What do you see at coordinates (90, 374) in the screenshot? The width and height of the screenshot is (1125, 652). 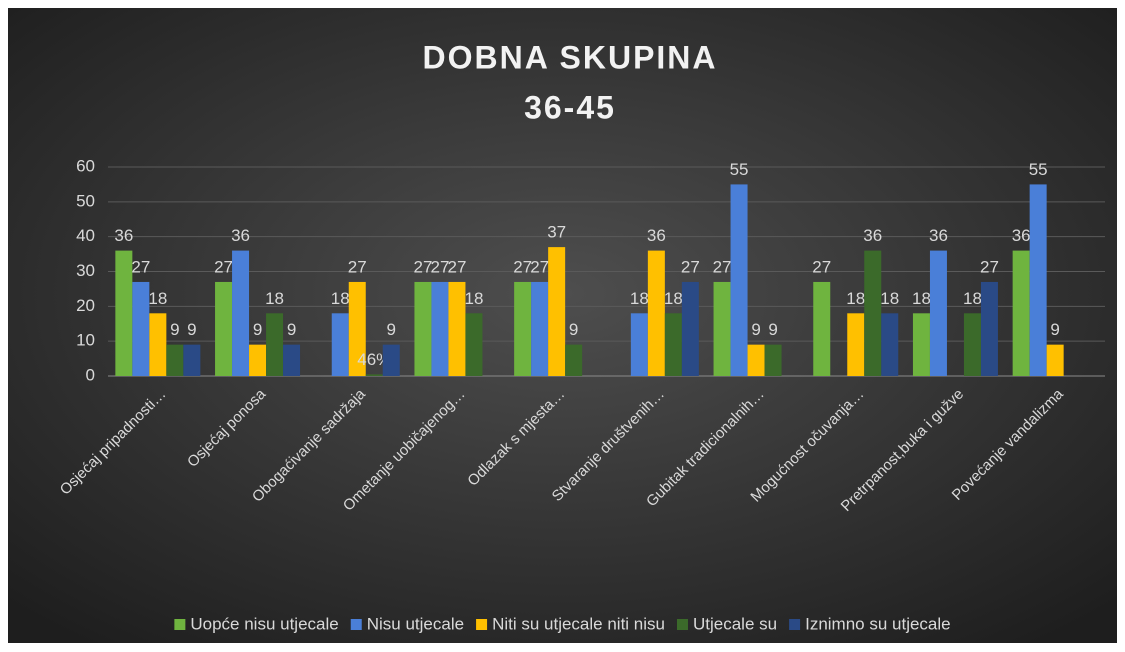 I see `y-tick-label: 0` at bounding box center [90, 374].